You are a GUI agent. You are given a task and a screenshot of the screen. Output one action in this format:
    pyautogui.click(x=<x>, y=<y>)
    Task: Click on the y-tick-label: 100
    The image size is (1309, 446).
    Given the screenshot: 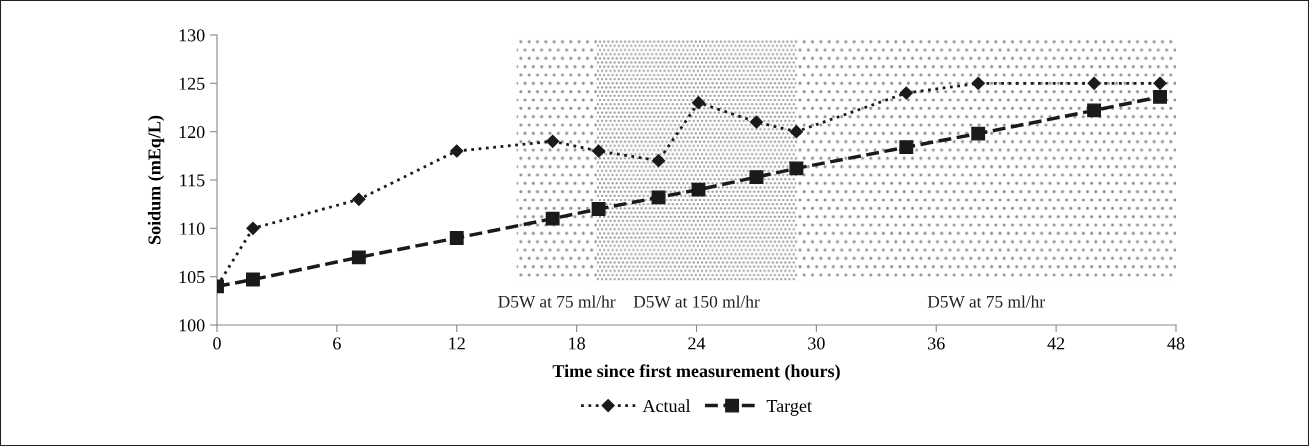 What is the action you would take?
    pyautogui.click(x=192, y=325)
    